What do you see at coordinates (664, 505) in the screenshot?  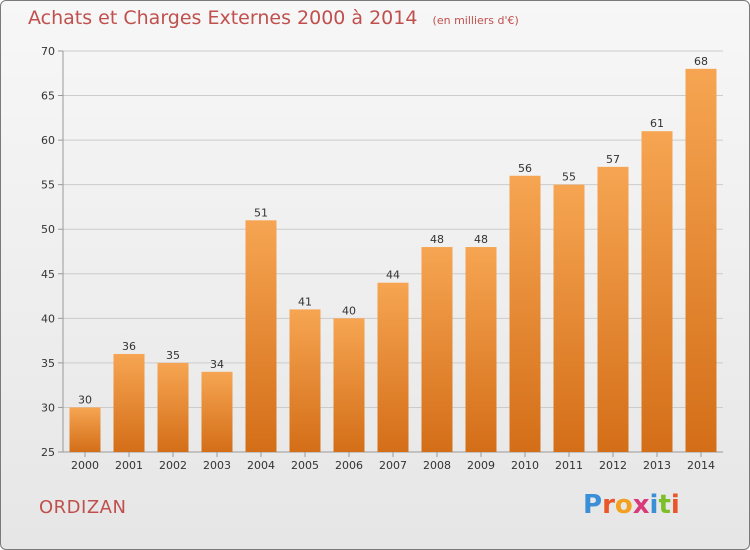 I see `logo-letter: t` at bounding box center [664, 505].